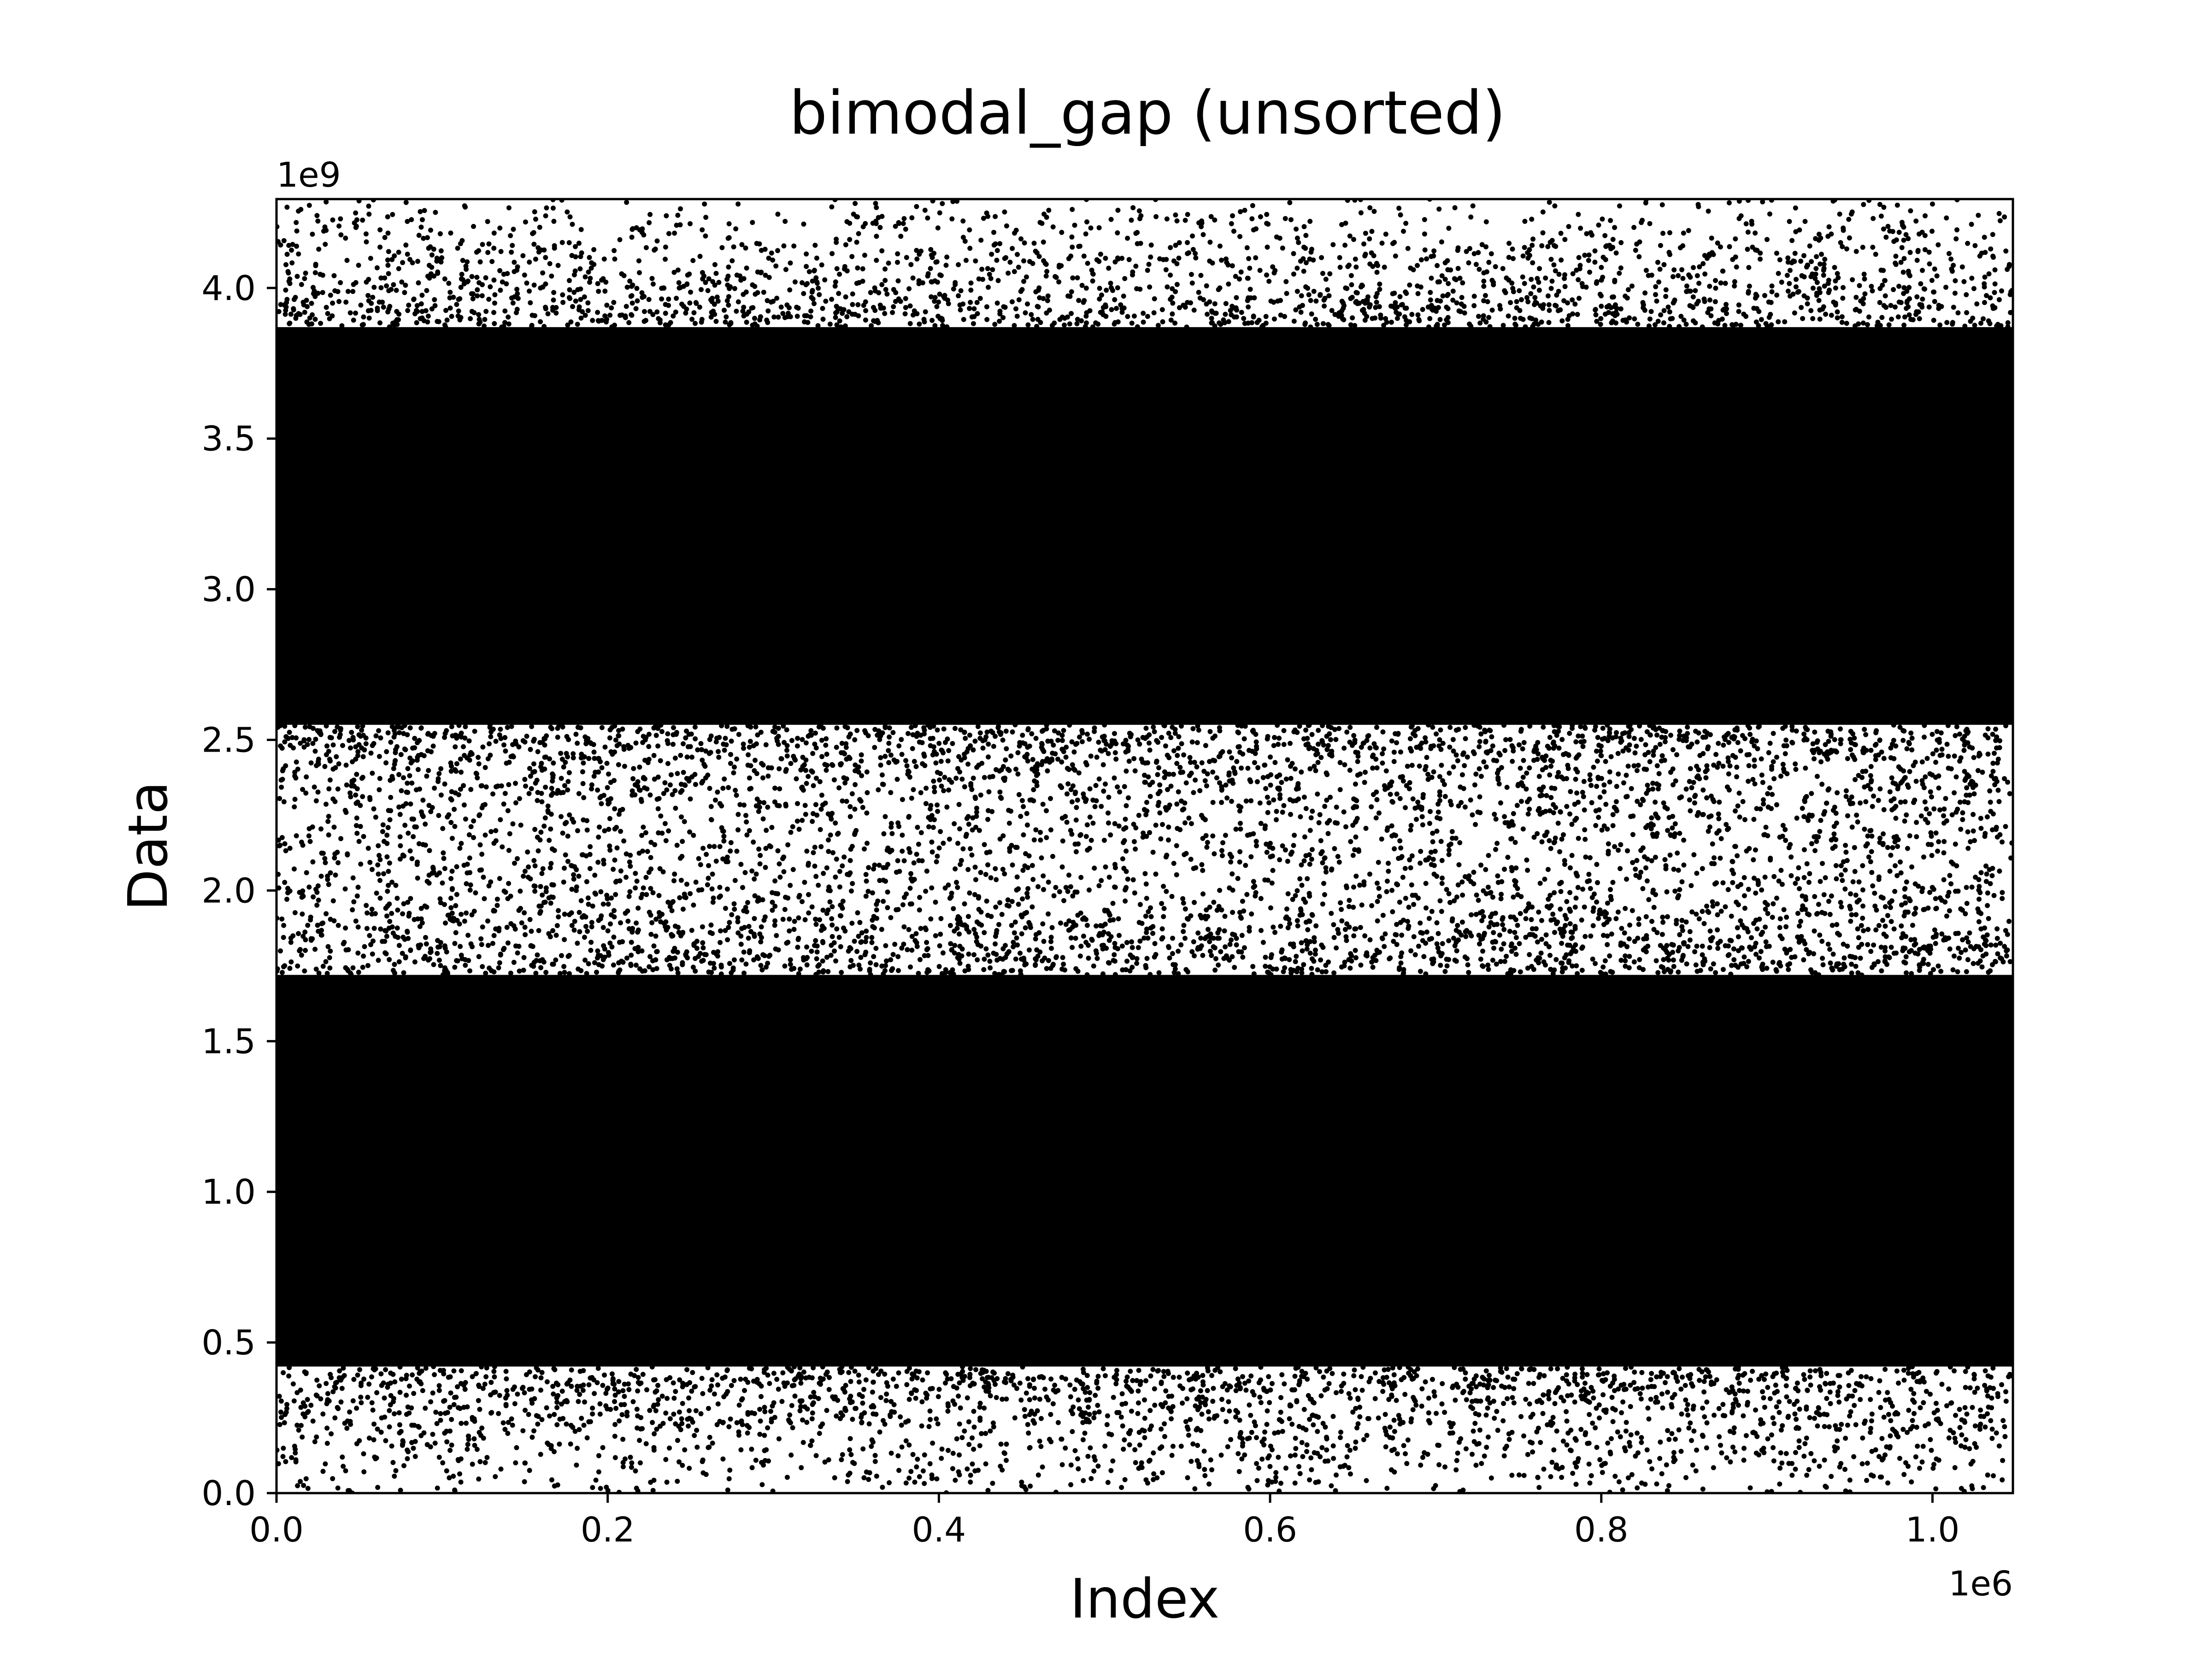 Image resolution: width=2212 pixels, height=1659 pixels. What do you see at coordinates (228, 891) in the screenshot?
I see `y-tick-label: 2.0` at bounding box center [228, 891].